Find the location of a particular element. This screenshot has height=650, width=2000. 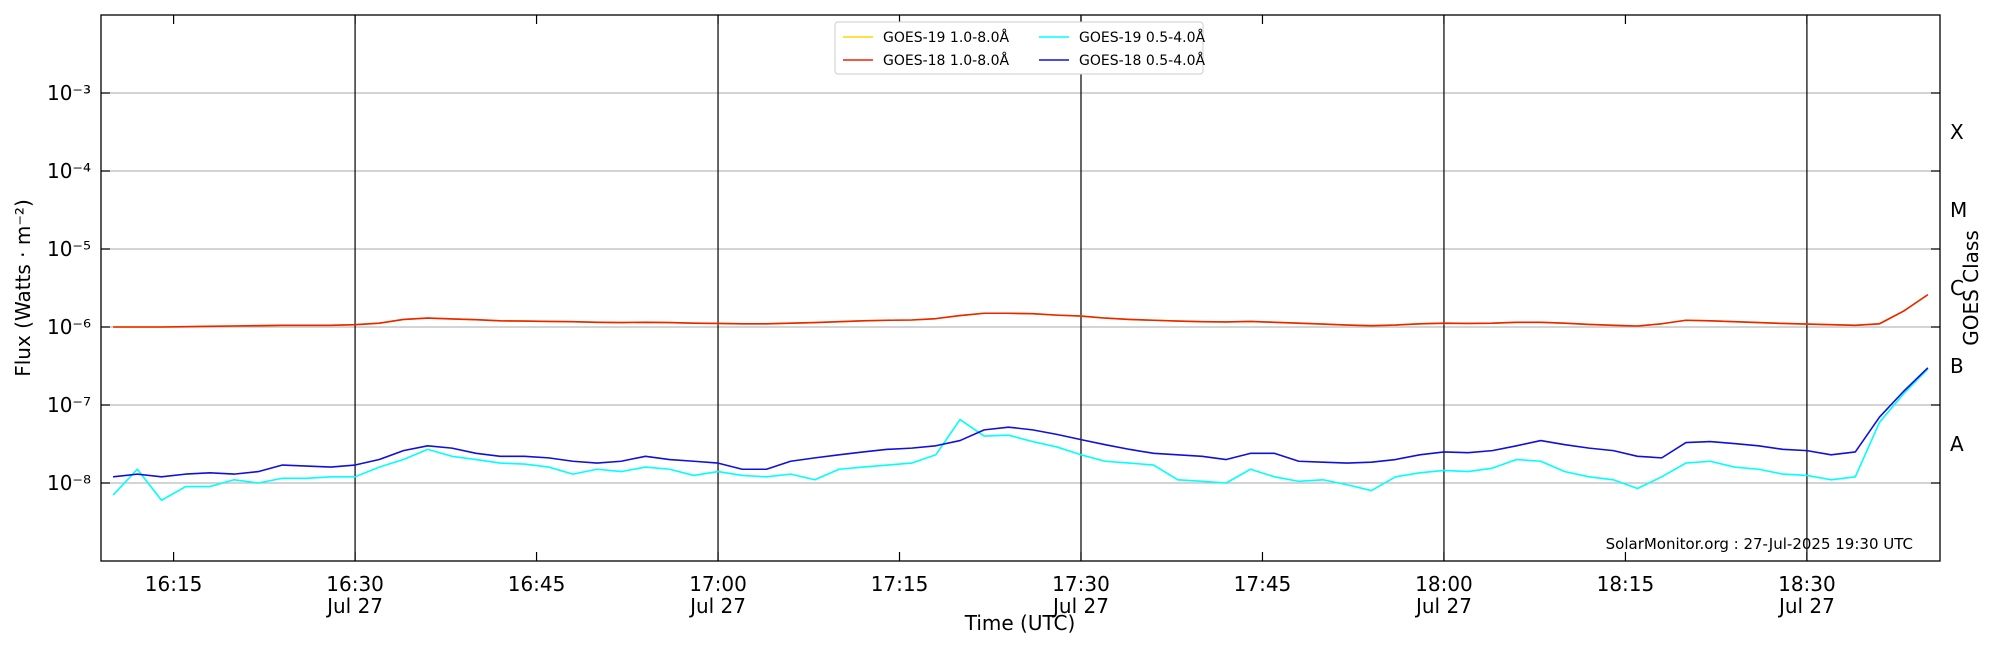

x-tick-label: 18:00 is located at coordinates (1444, 584).